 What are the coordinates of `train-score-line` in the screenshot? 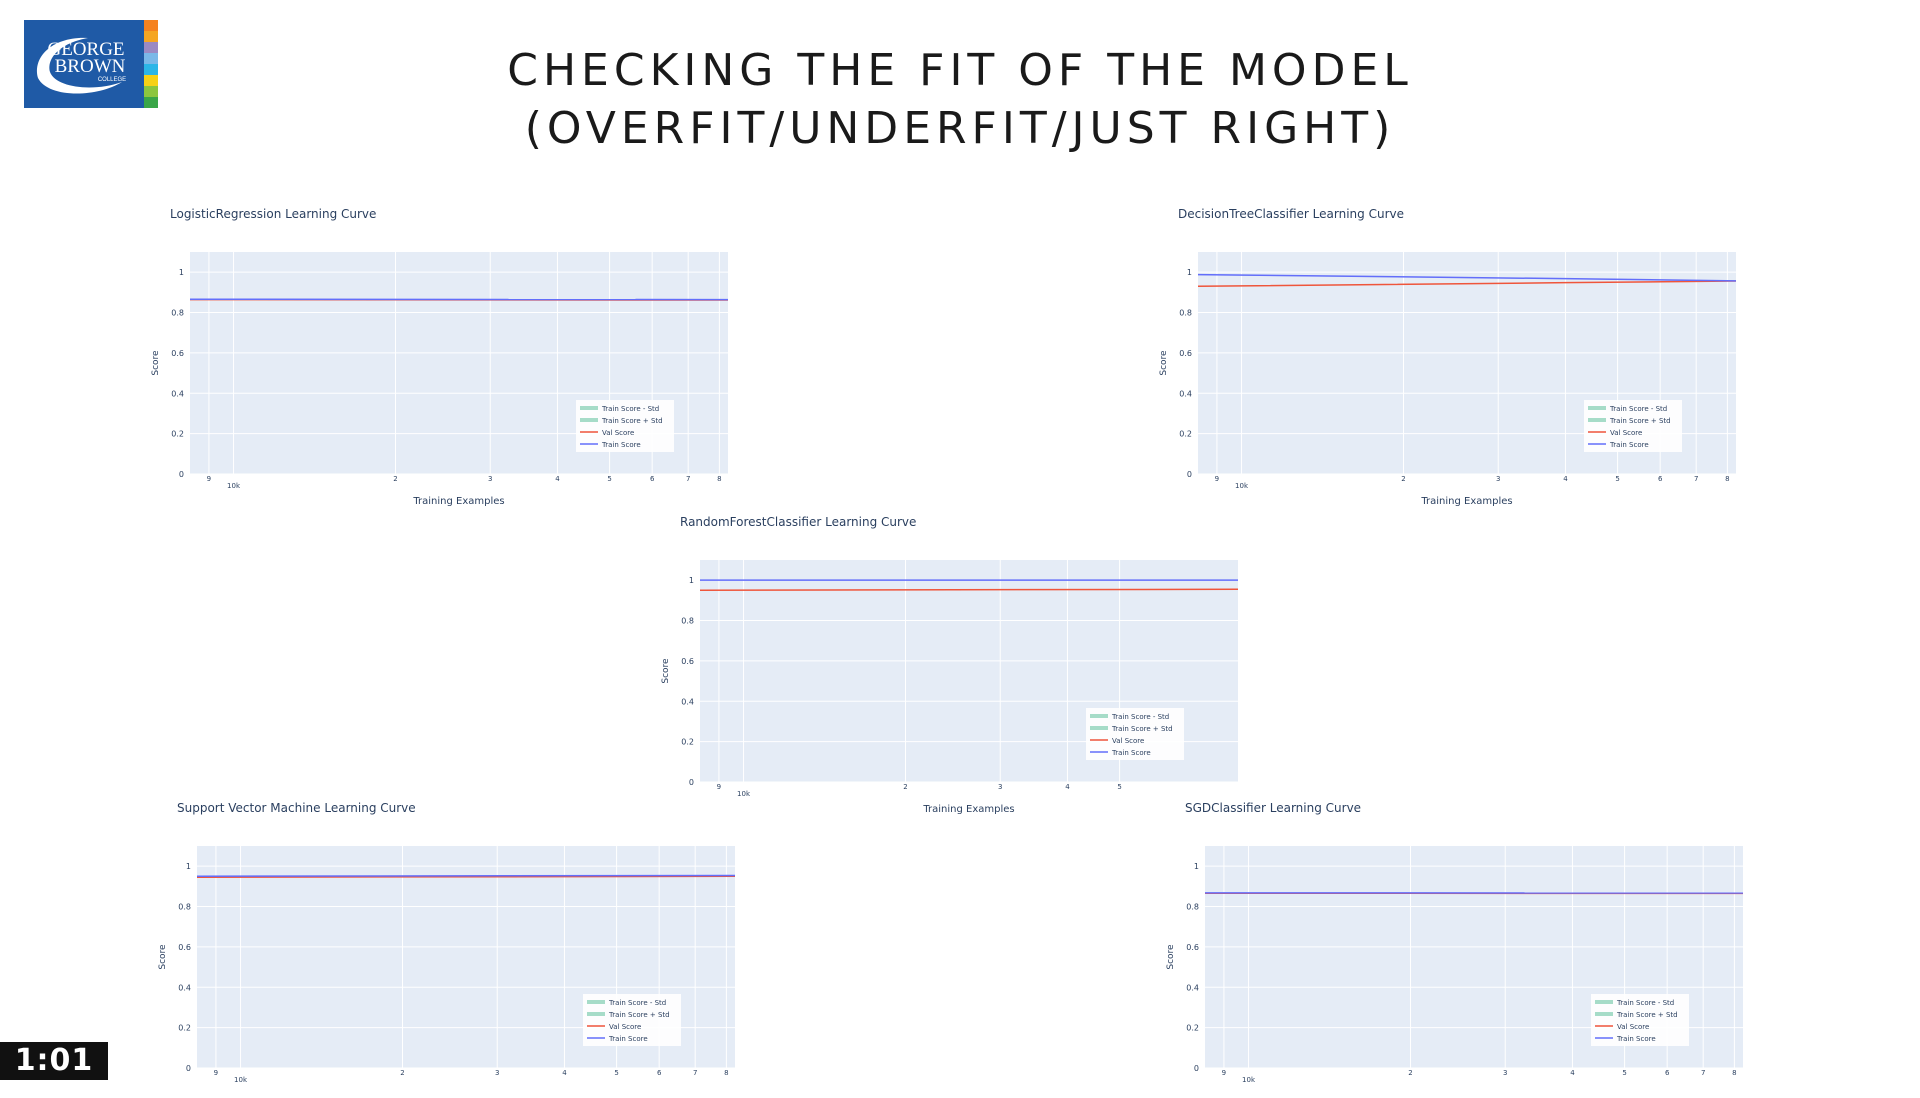 It's located at (466, 875).